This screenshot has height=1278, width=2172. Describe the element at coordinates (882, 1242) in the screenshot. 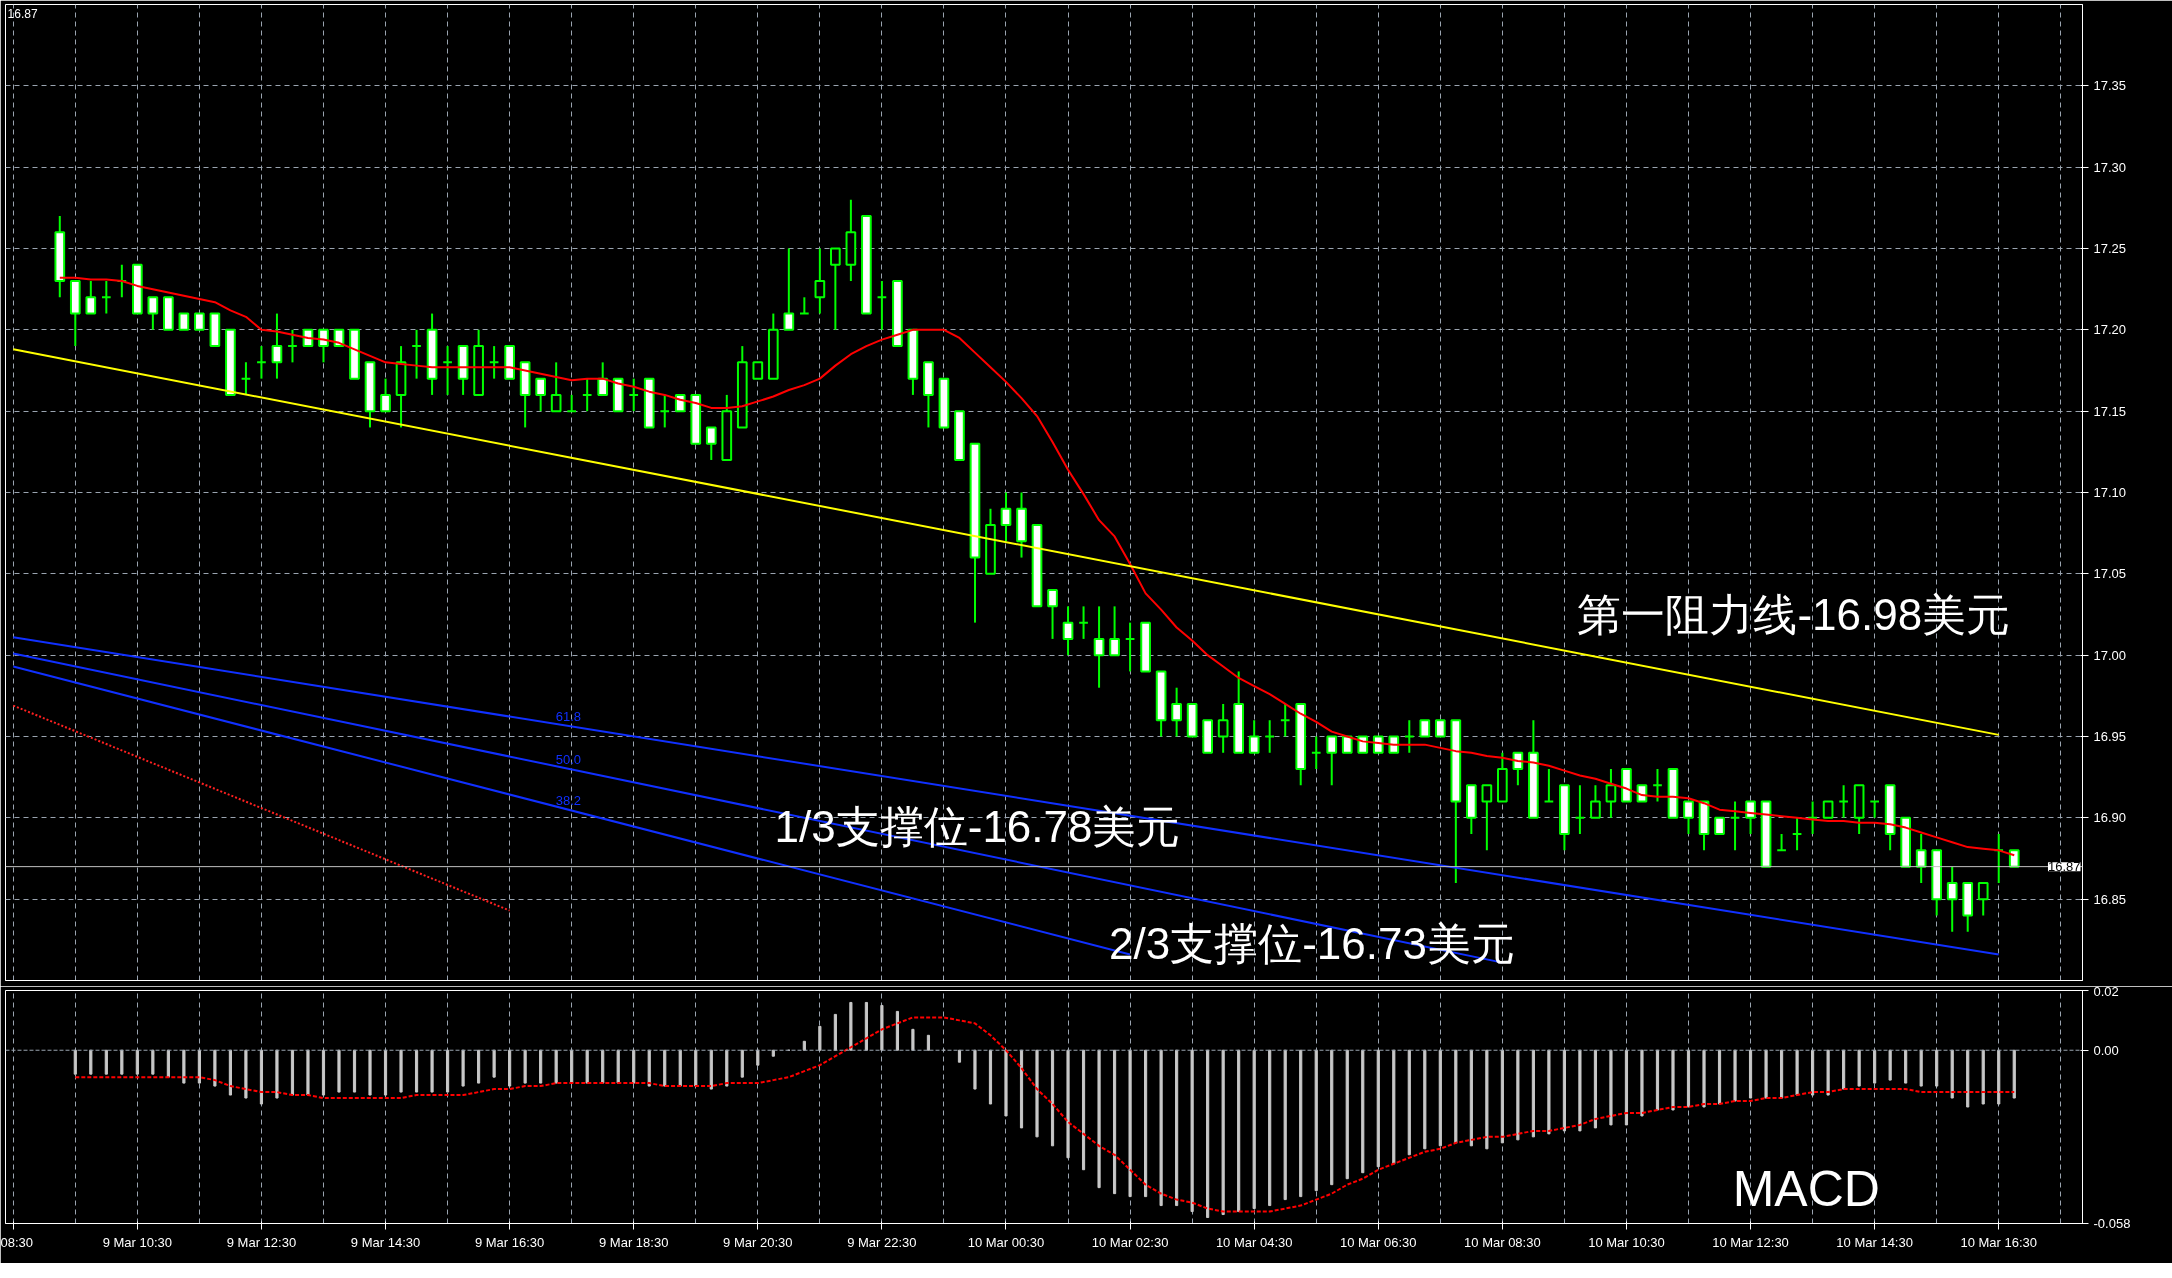

I see `x-tick-label: 9 Mar 22:30` at that location.